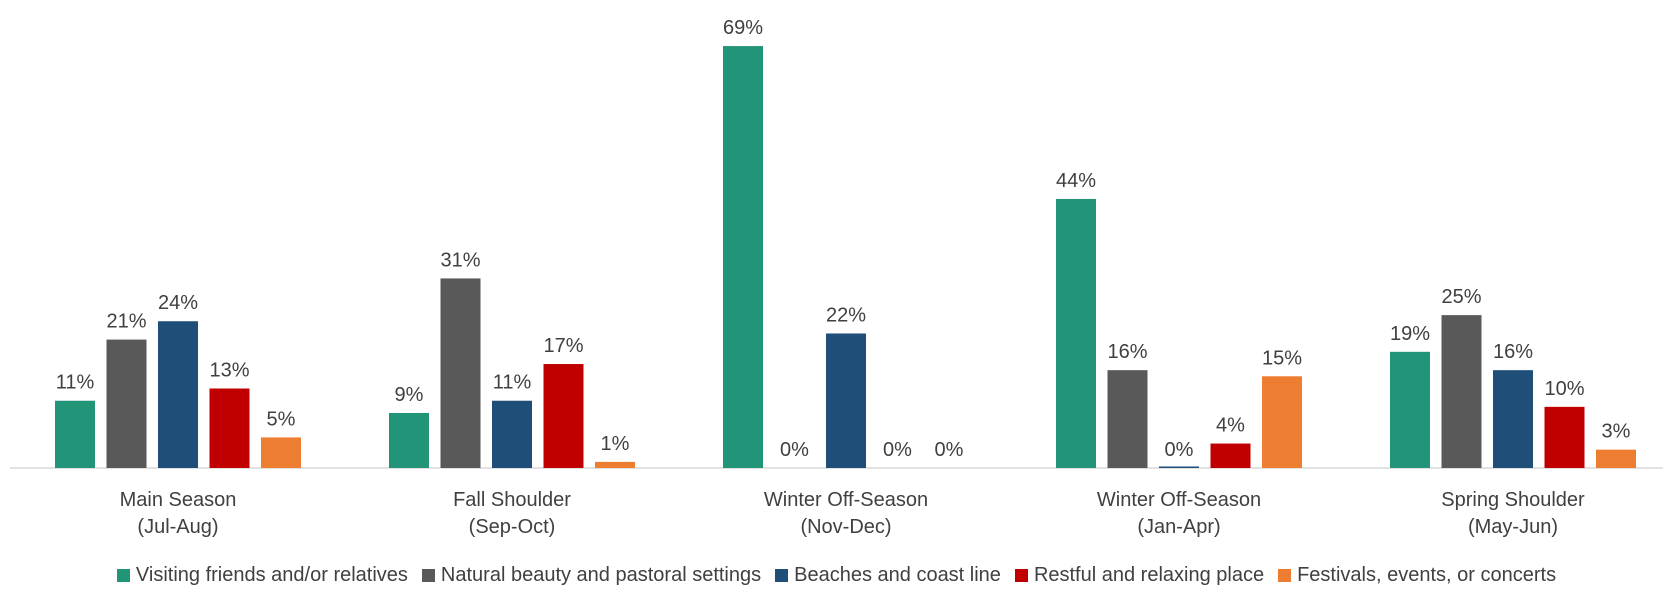 The width and height of the screenshot is (1673, 594). Describe the element at coordinates (1513, 500) in the screenshot. I see `category-label: Spring Shoulder` at that location.